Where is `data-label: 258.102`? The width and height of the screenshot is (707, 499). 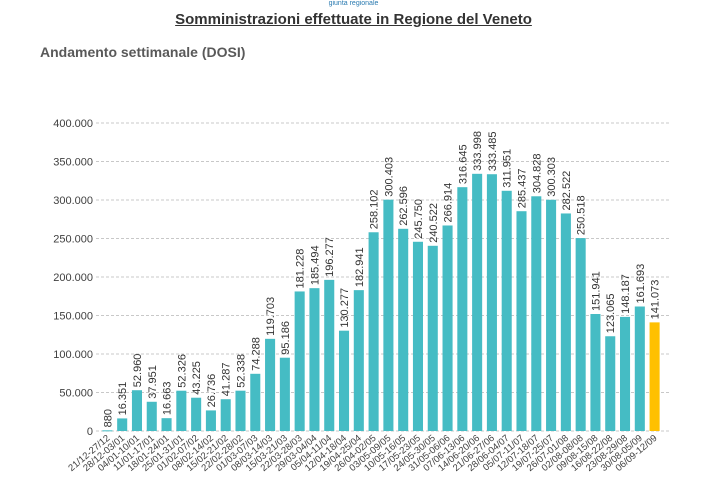
data-label: 258.102 is located at coordinates (375, 209).